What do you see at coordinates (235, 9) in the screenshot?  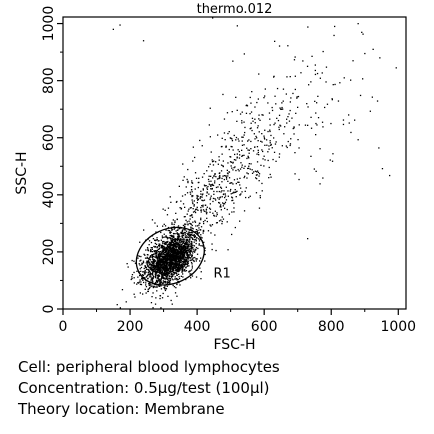 I see `chart-title: thermo.012` at bounding box center [235, 9].